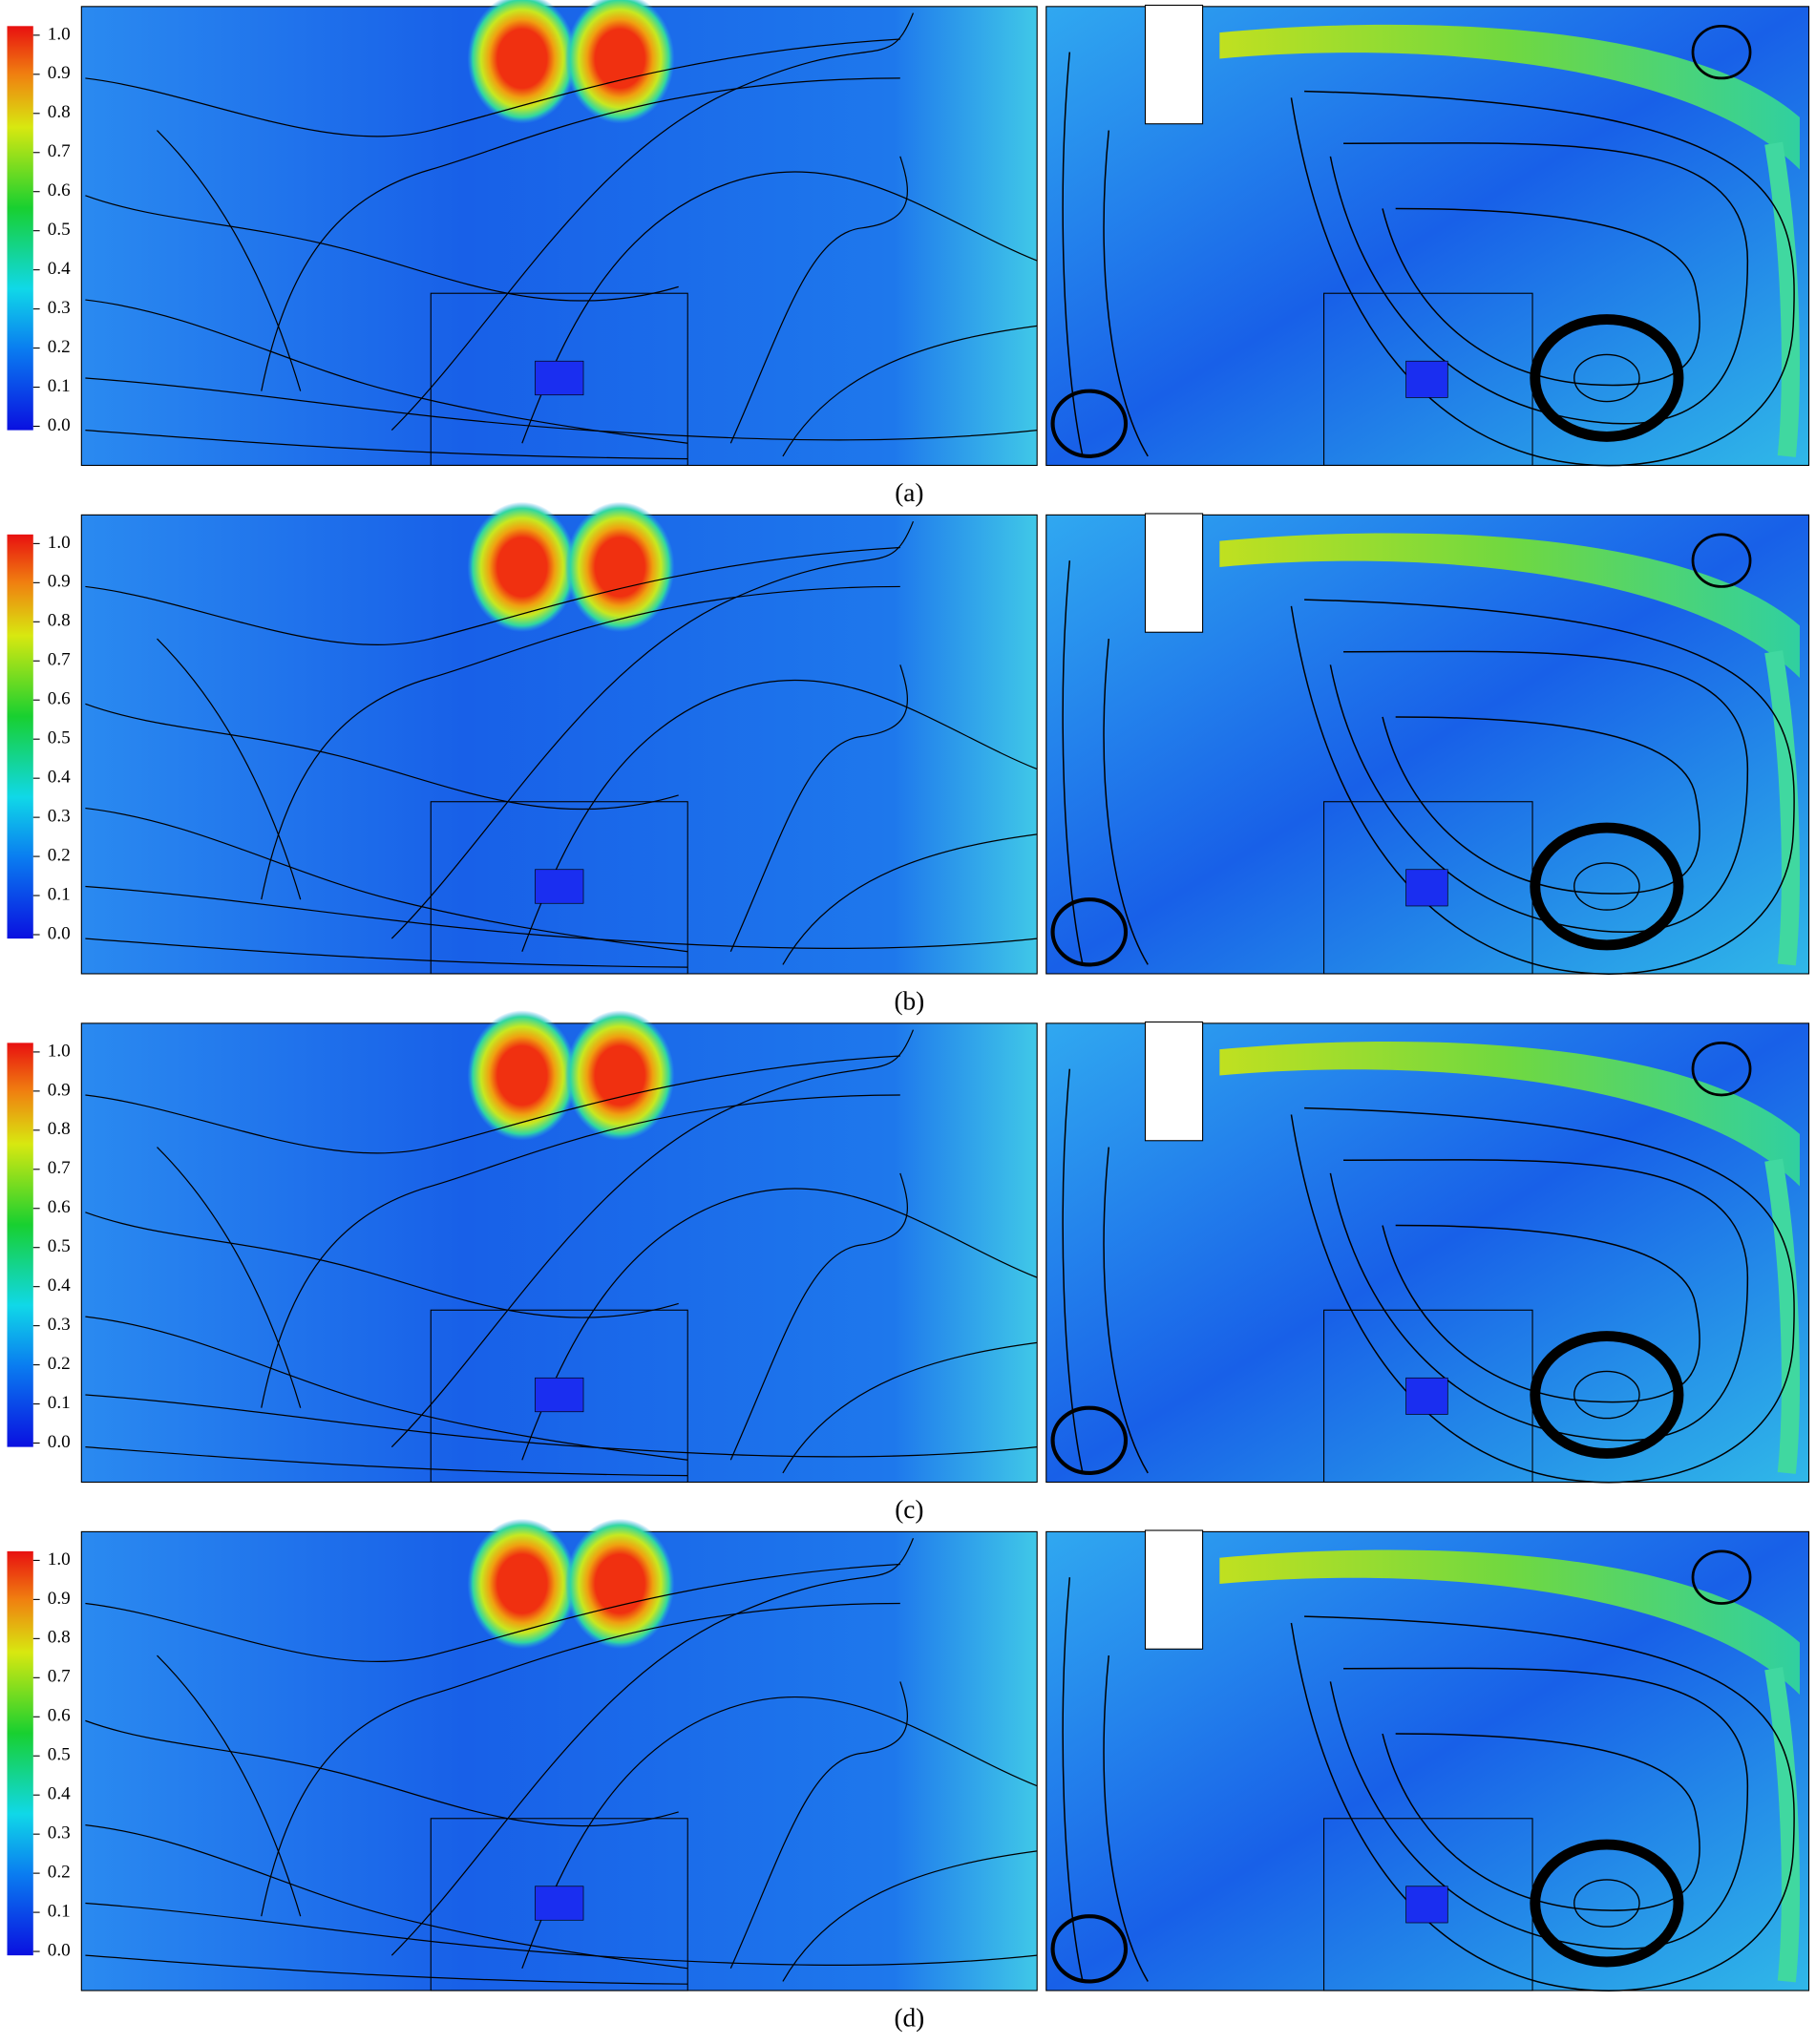 This screenshot has height=2044, width=1816. What do you see at coordinates (59, 543) in the screenshot?
I see `colorbar-label: 1.0` at bounding box center [59, 543].